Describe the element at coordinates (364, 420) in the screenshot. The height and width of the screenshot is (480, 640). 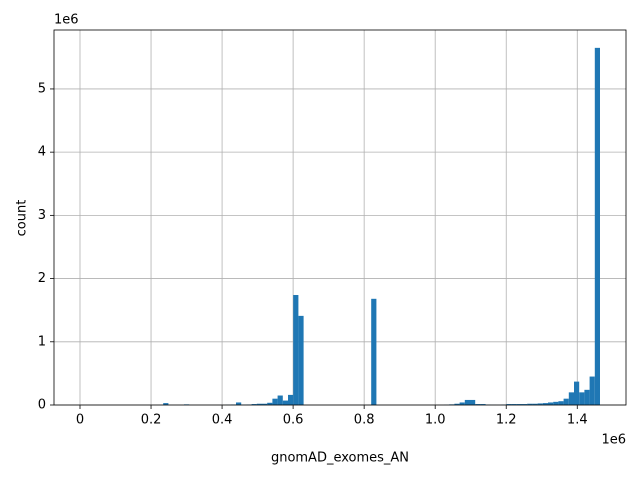
I see `x-tick-label: 0.8` at that location.